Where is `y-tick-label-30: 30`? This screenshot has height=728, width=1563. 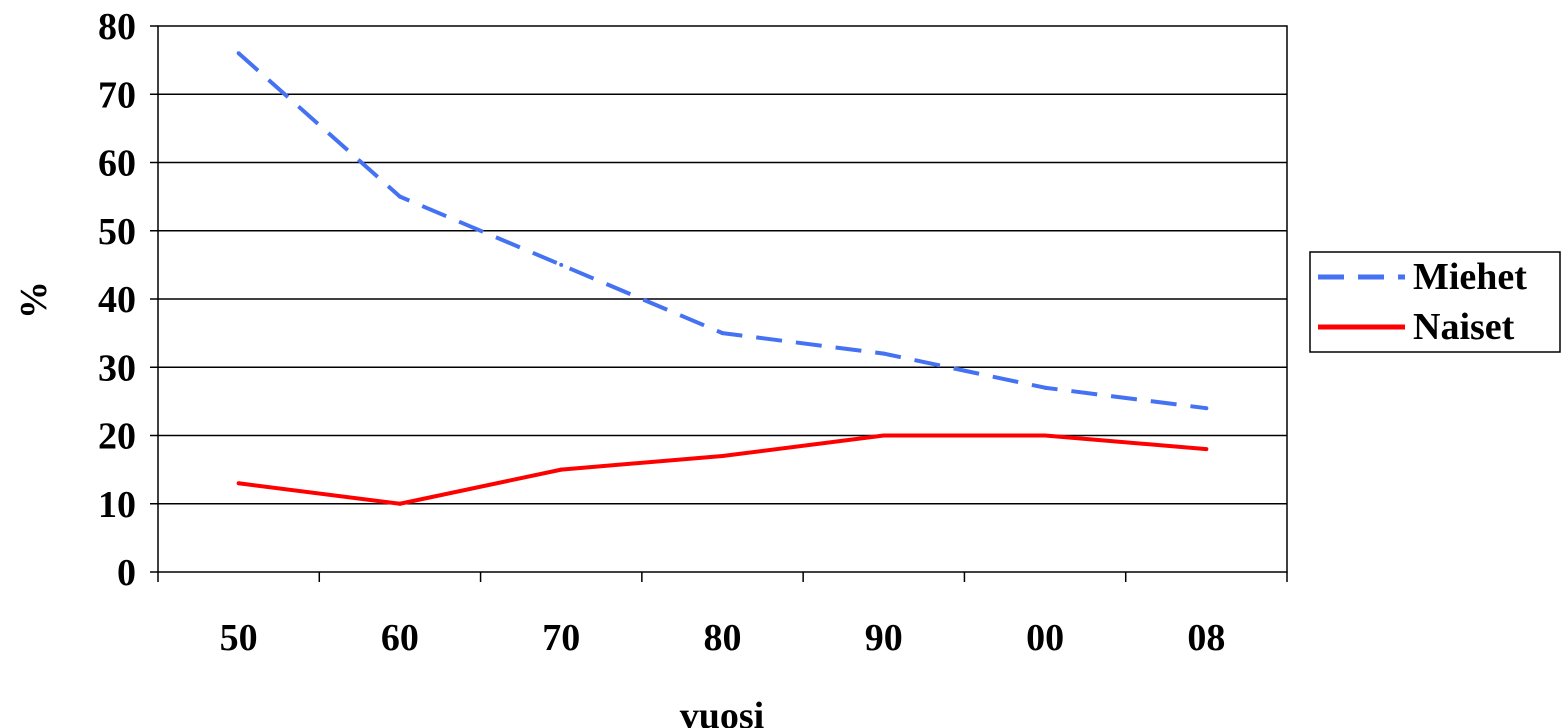 y-tick-label-30: 30 is located at coordinates (117, 368).